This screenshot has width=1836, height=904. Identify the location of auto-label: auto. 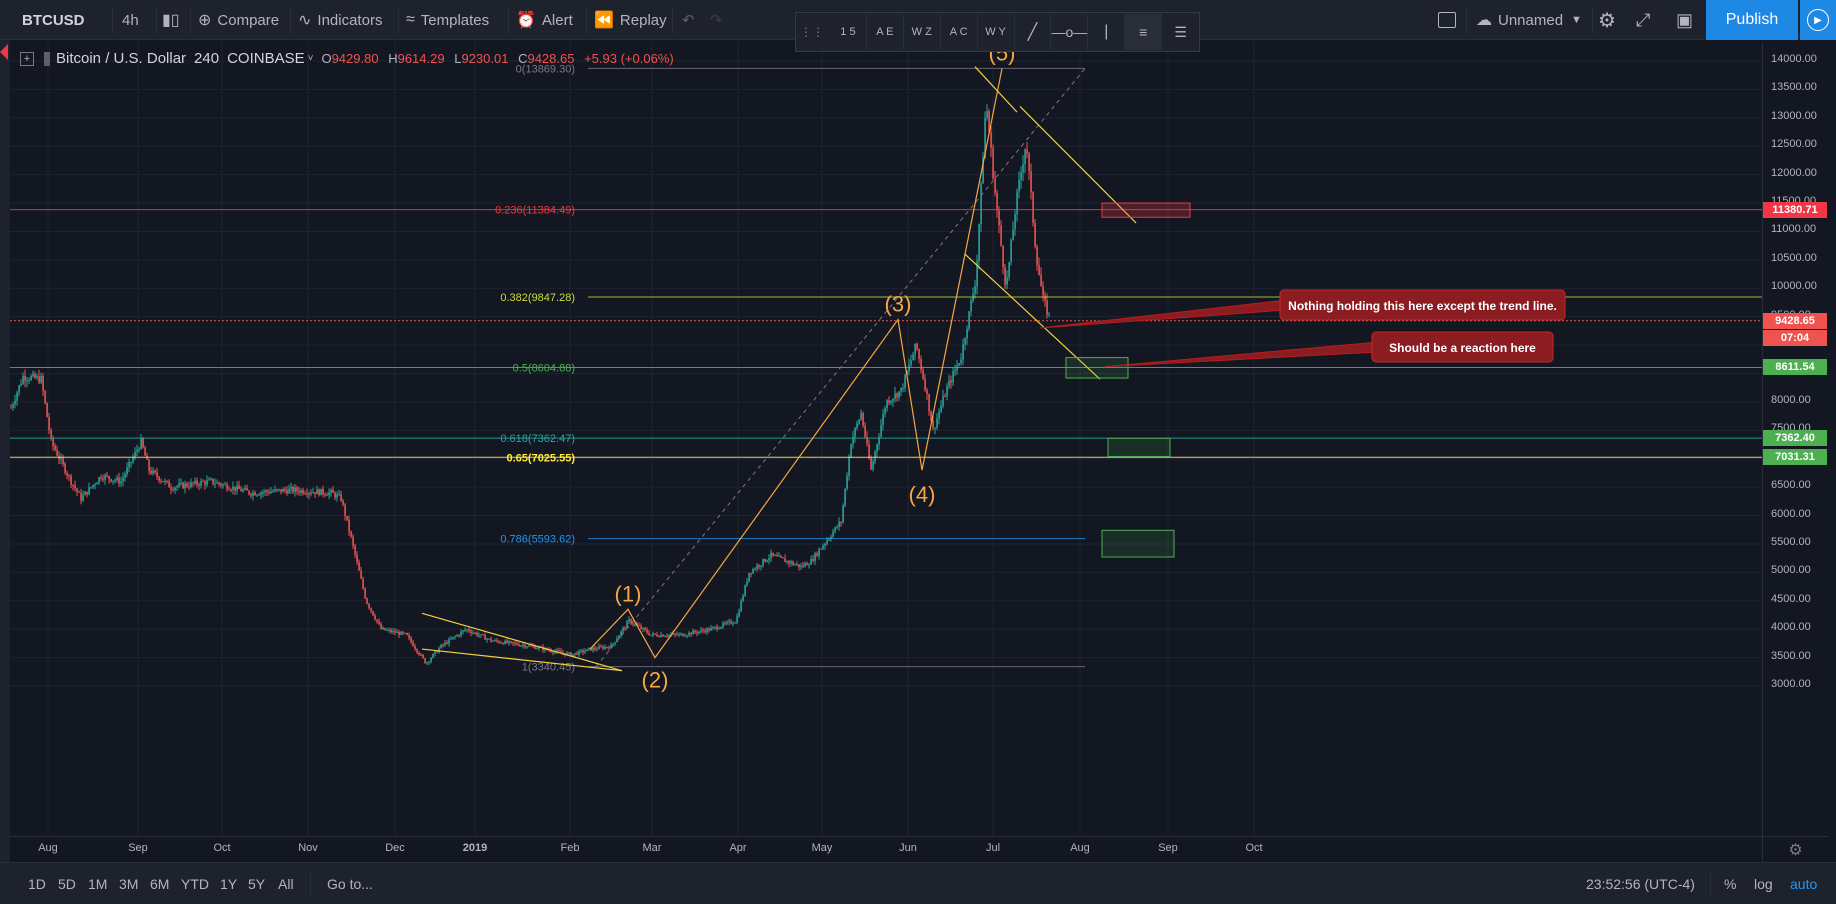
(1804, 884).